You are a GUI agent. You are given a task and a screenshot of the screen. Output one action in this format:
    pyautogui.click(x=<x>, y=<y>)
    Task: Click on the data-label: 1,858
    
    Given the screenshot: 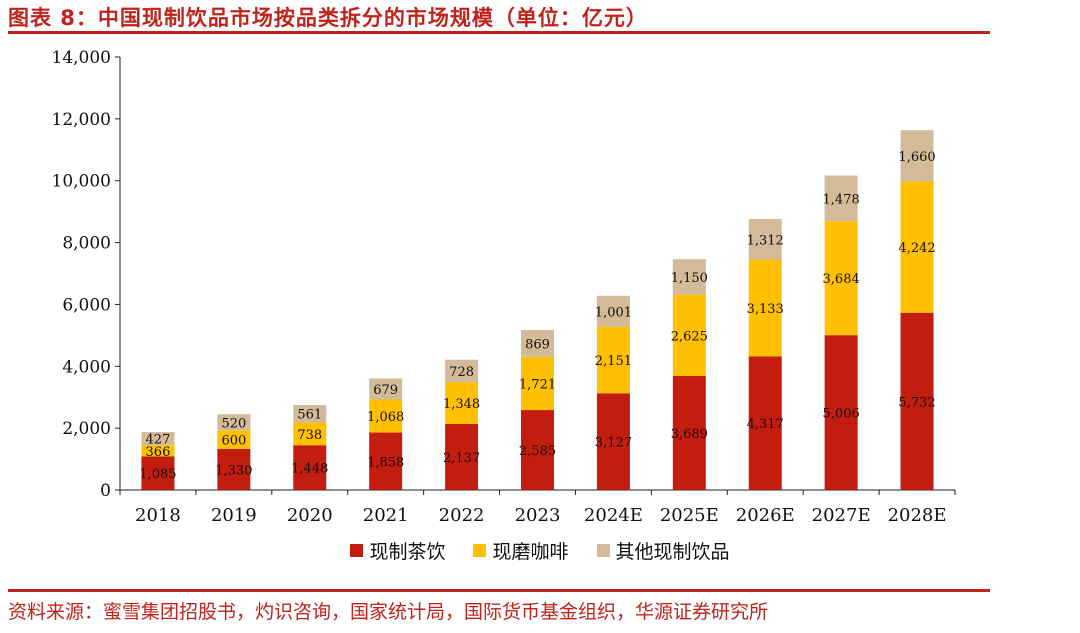 What is the action you would take?
    pyautogui.click(x=385, y=462)
    